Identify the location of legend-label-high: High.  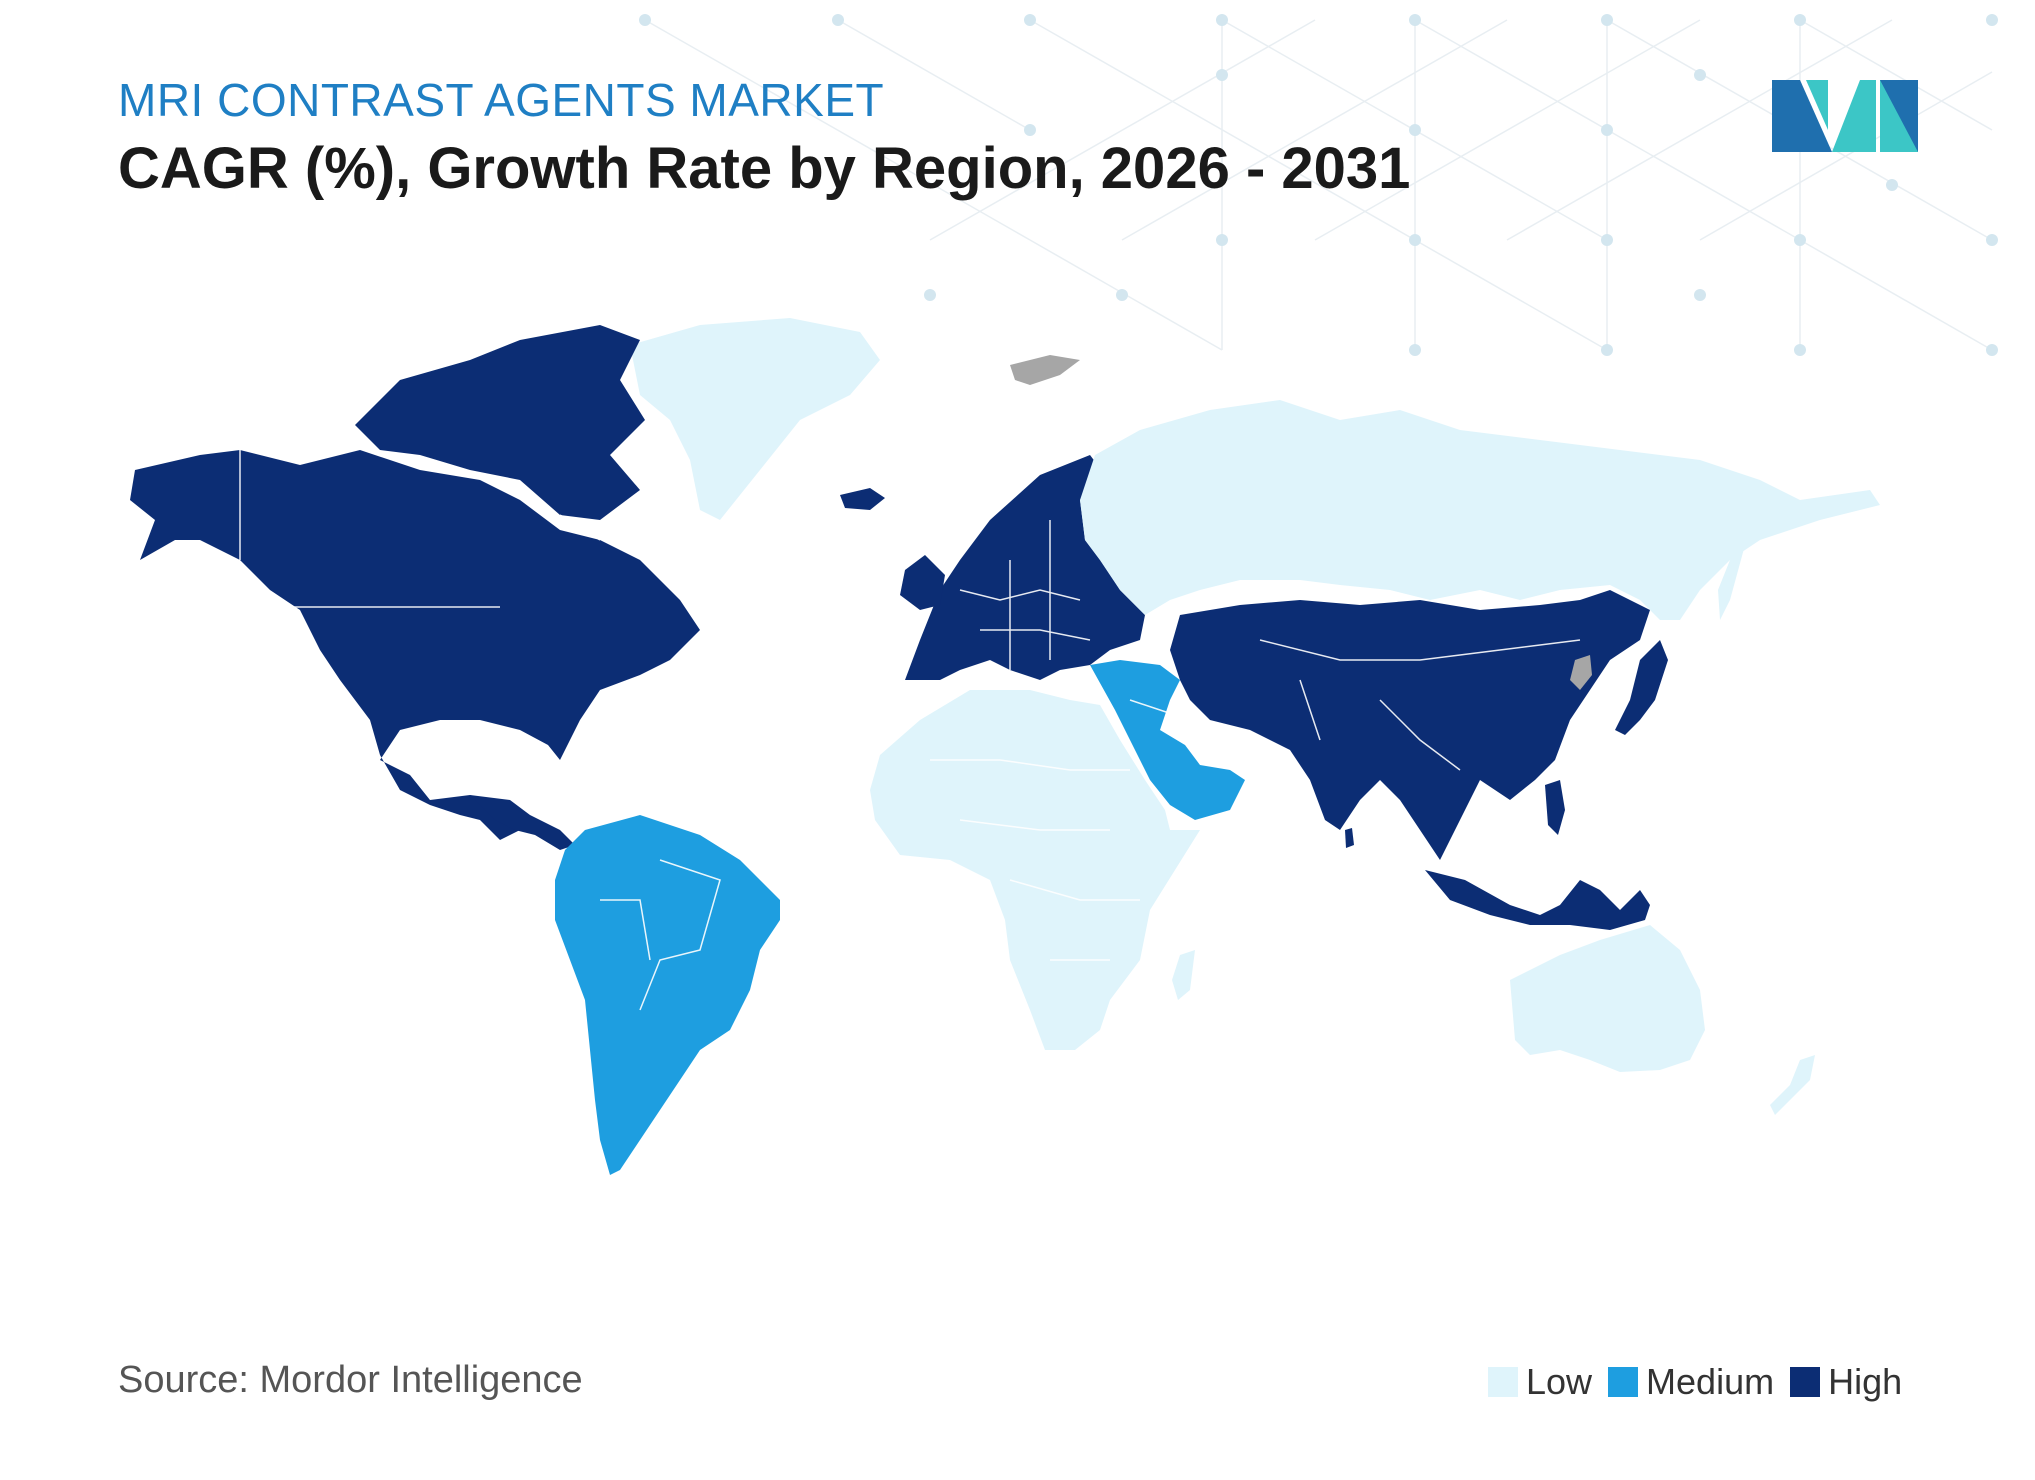
(1865, 1381).